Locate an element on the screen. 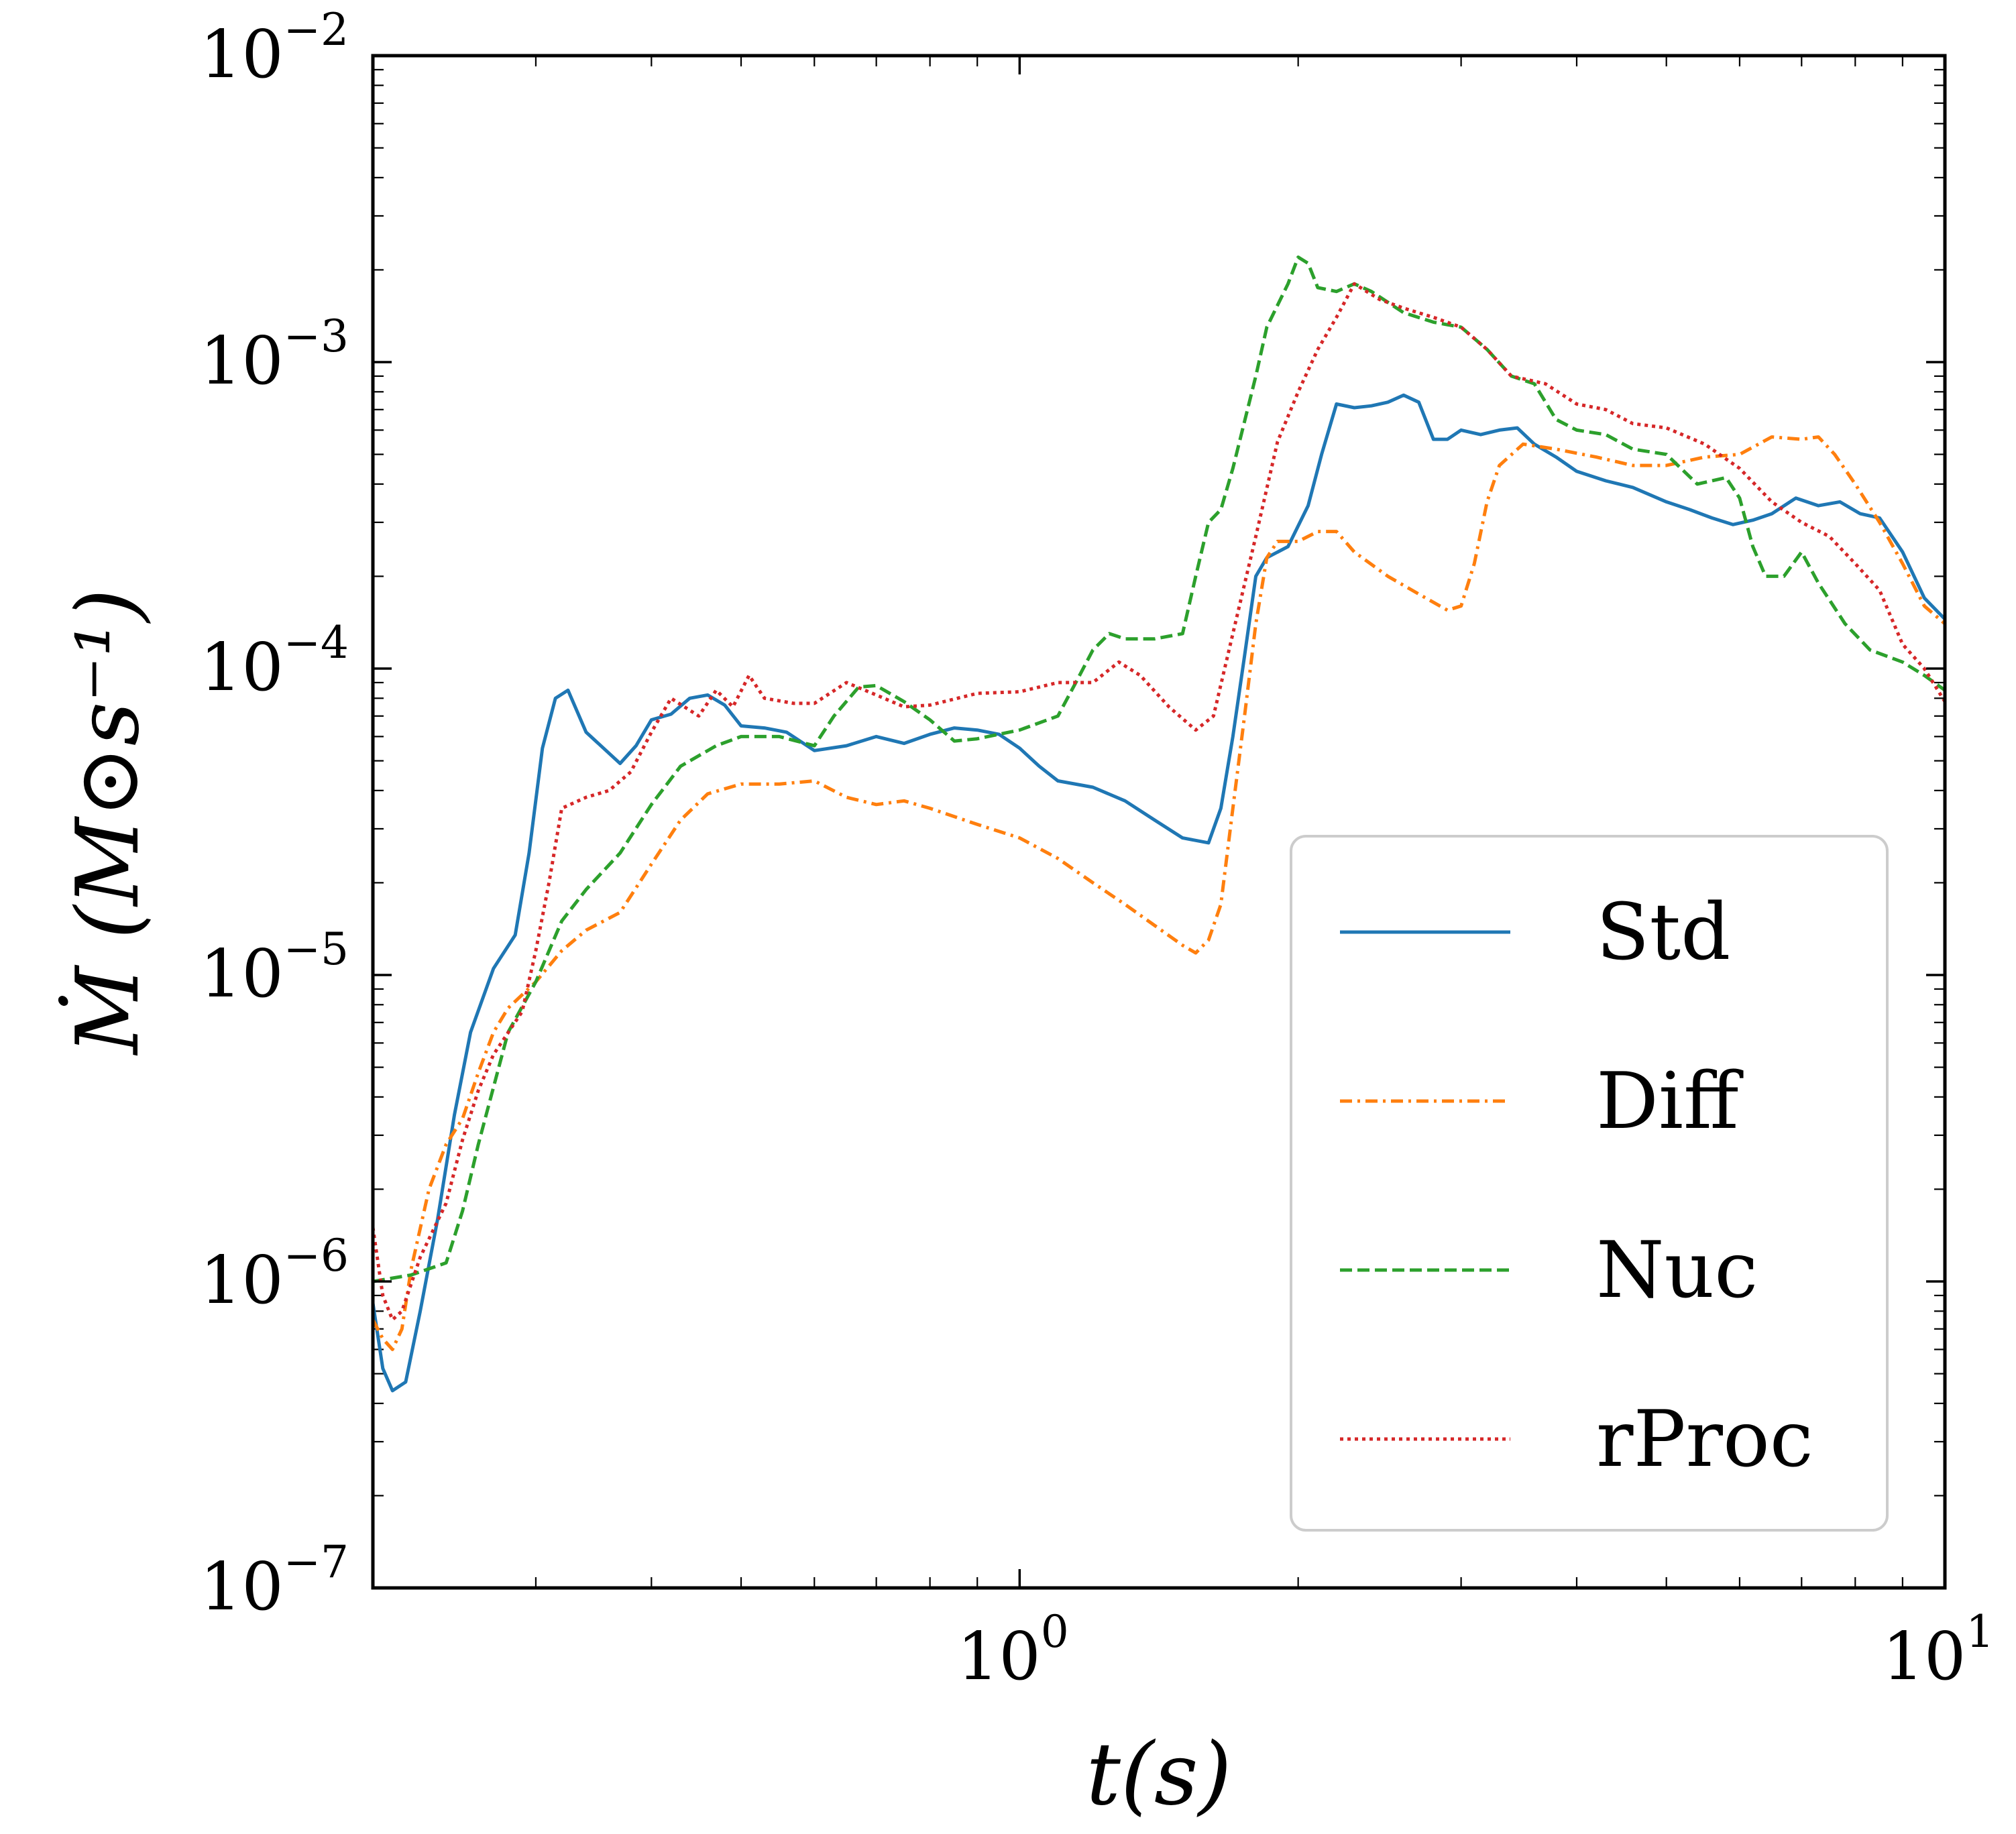 Image resolution: width=2016 pixels, height=1834 pixels. legend-label-nuc: Nuc is located at coordinates (1677, 1270).